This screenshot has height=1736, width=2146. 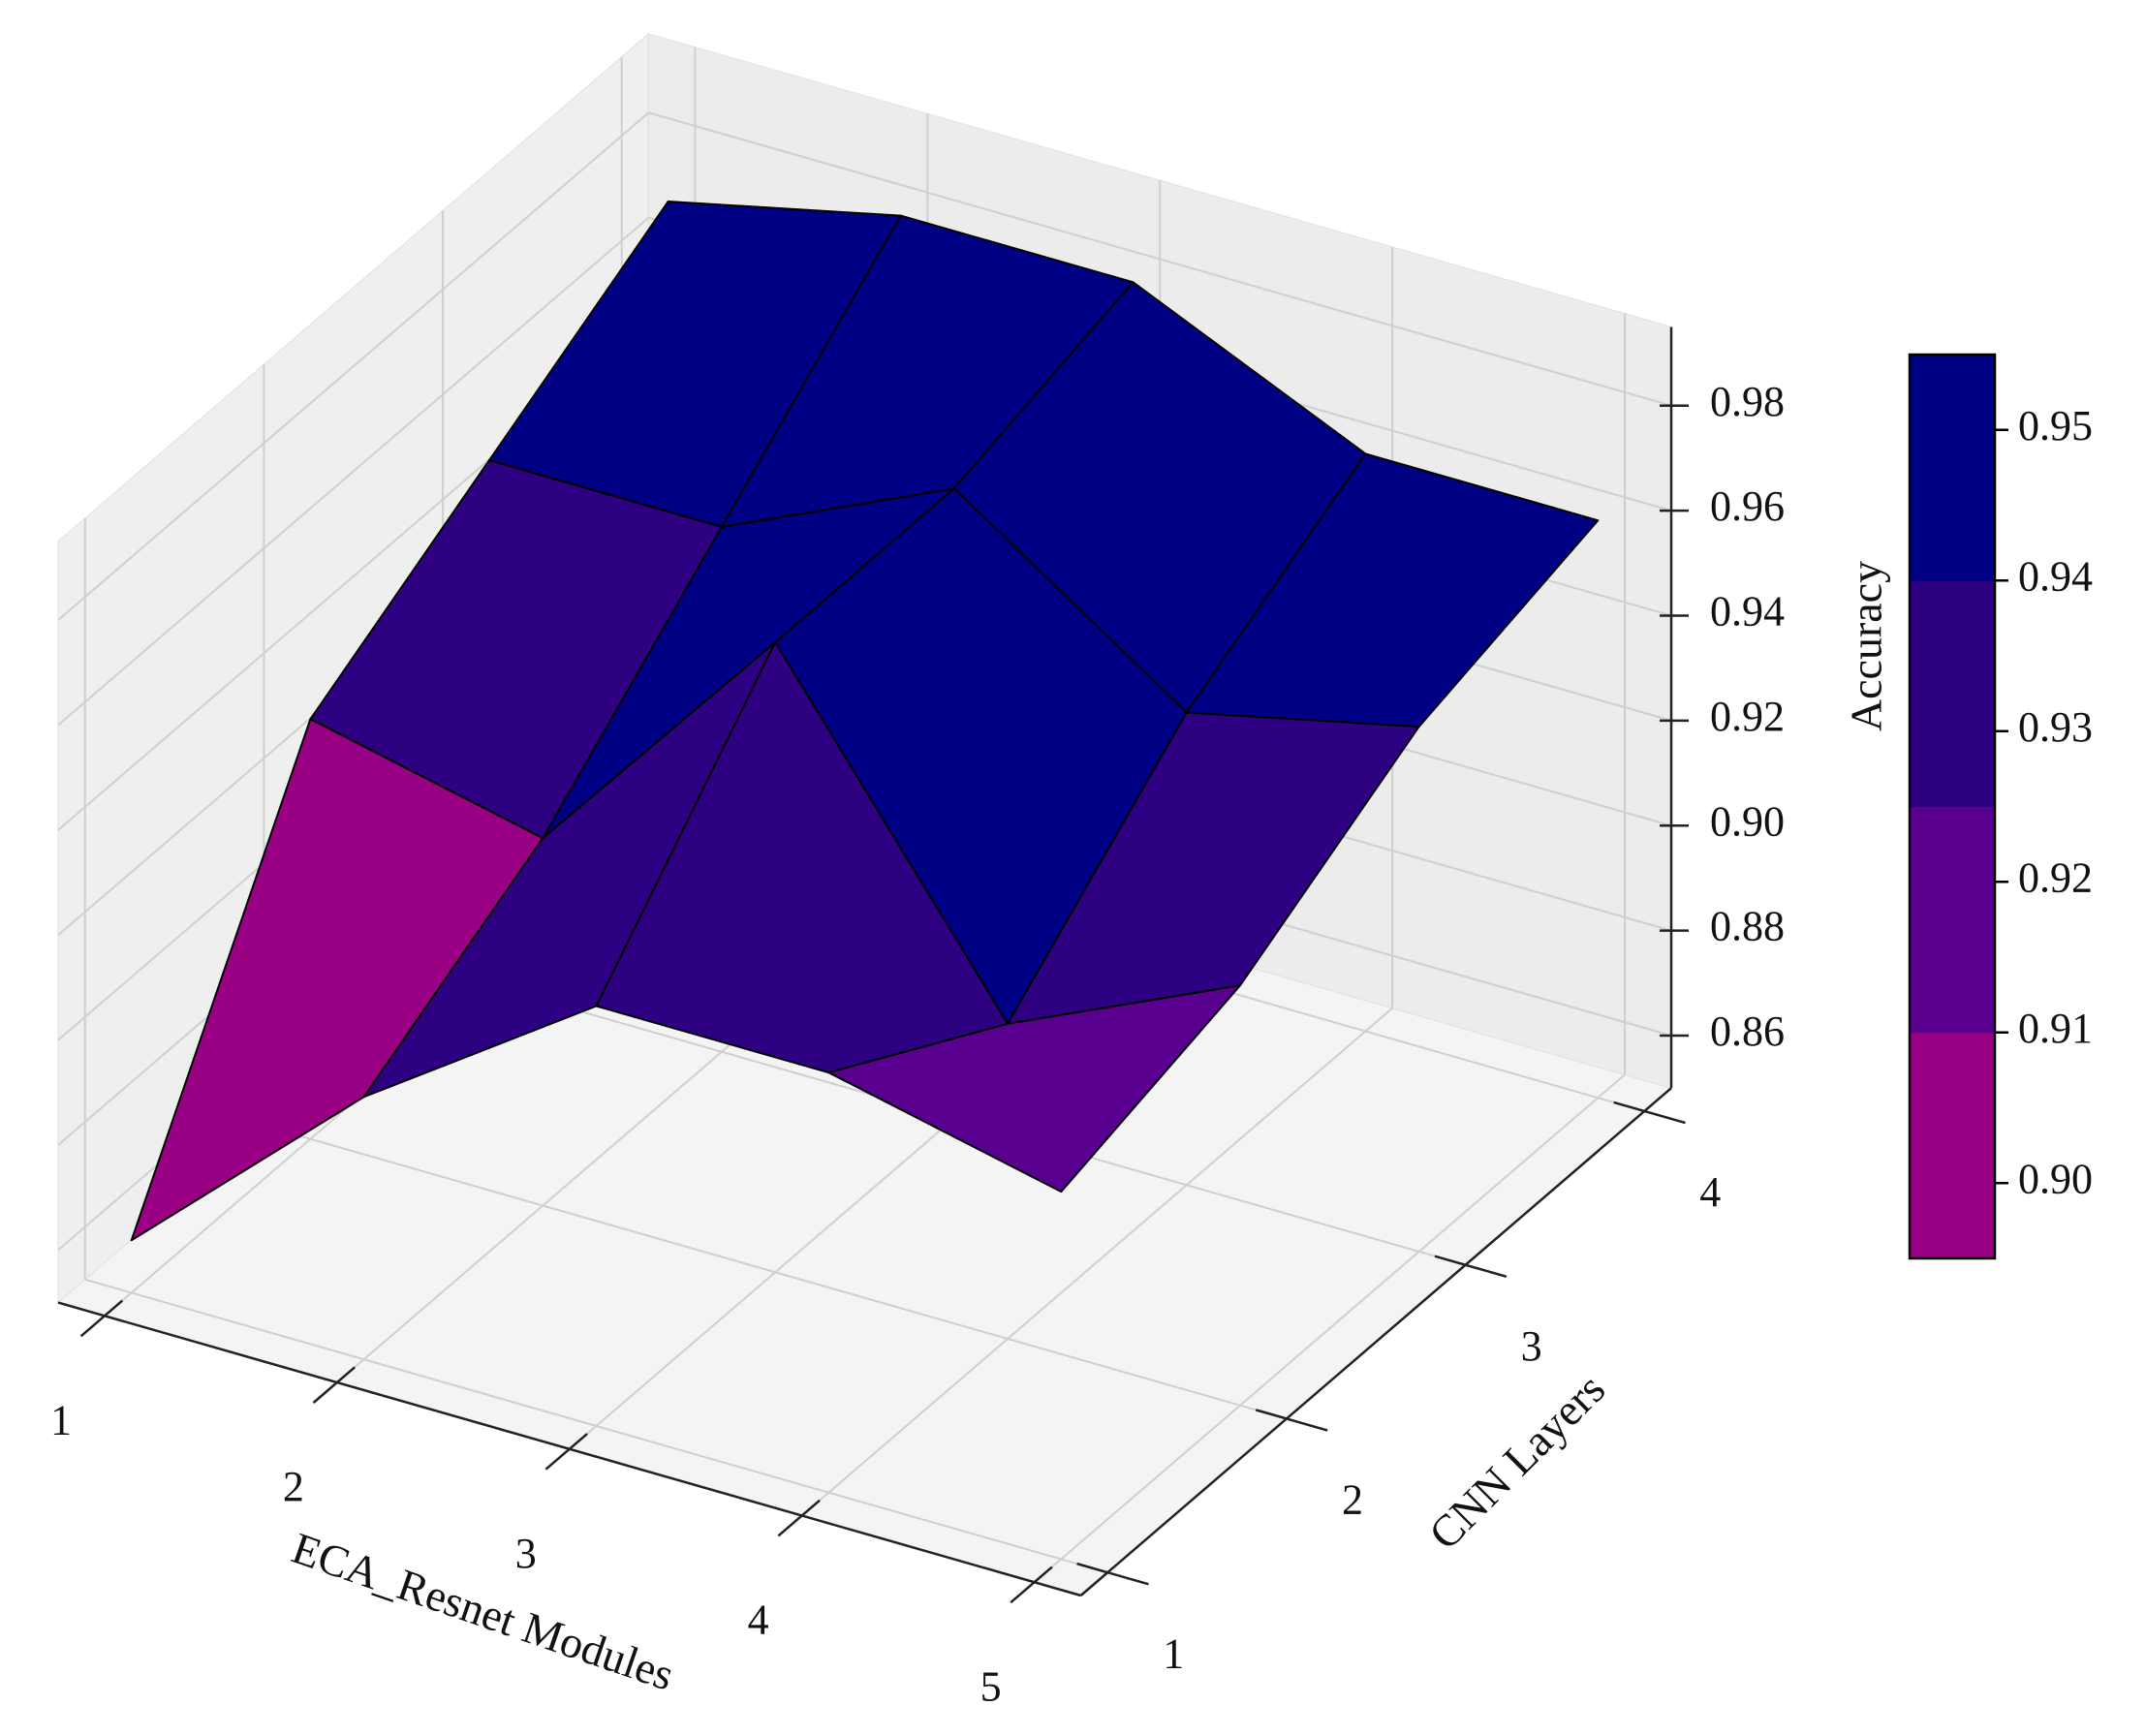 I want to click on x-tick-label: 2, so click(x=293, y=1486).